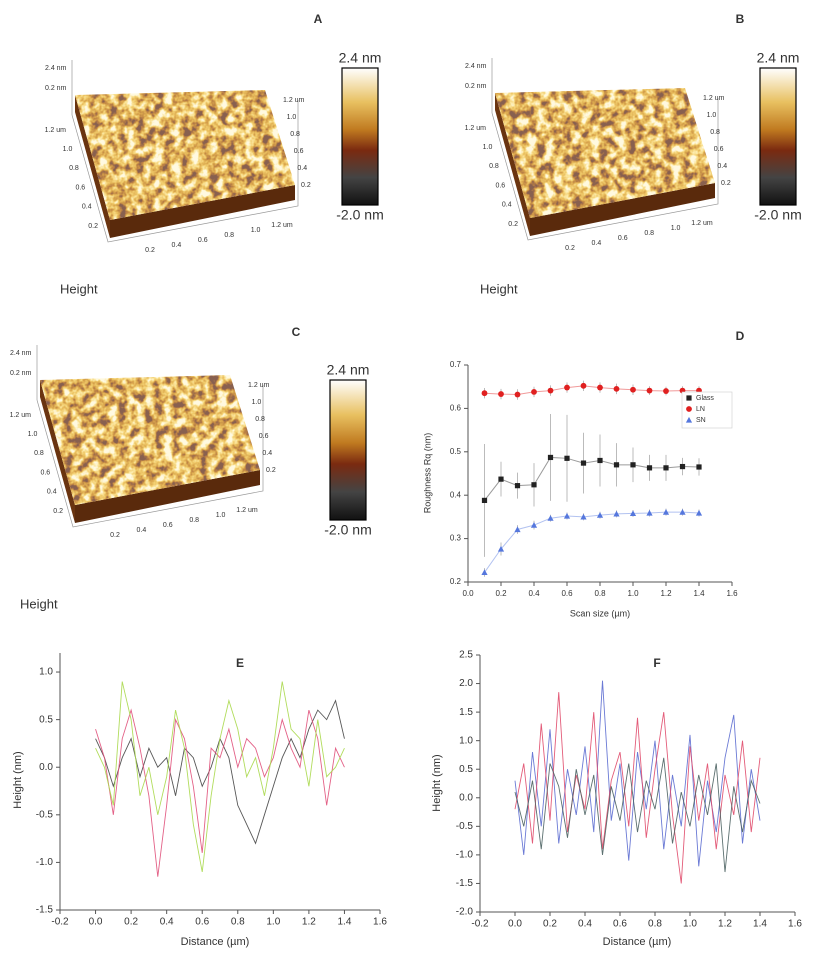  I want to click on afm-z-label: 2.4 nm, so click(56, 68).